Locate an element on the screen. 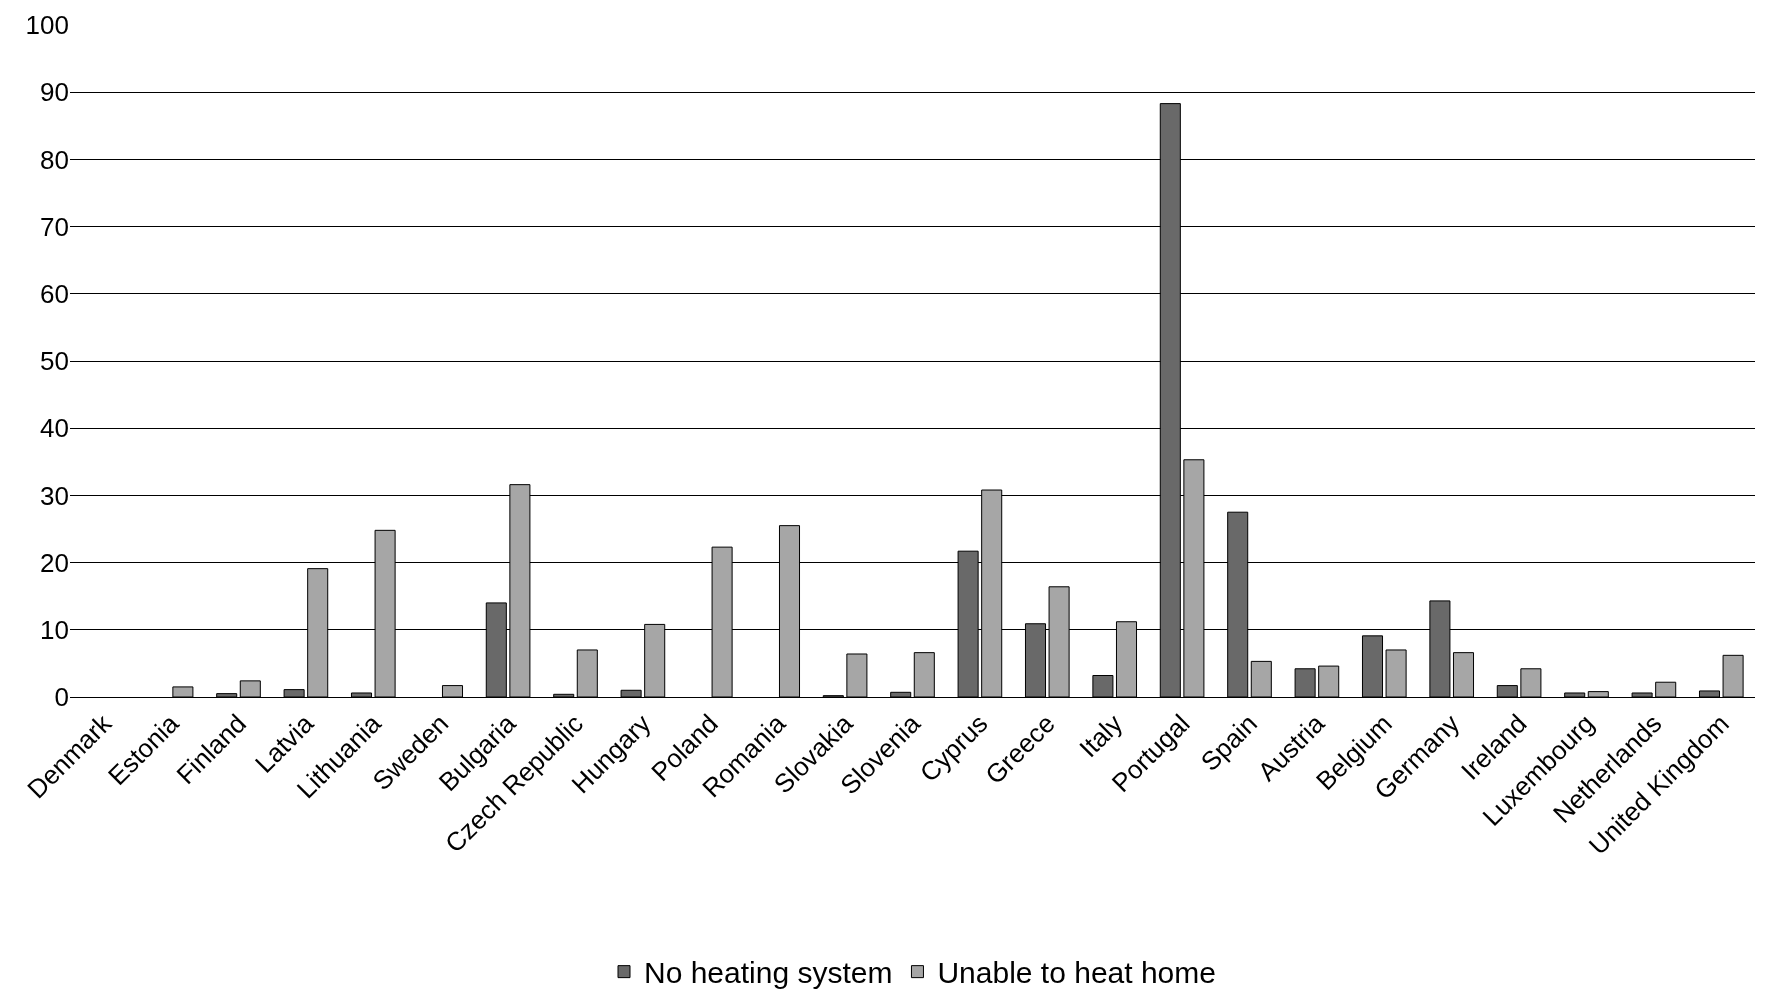 This screenshot has height=1008, width=1765. legend-label: No heating system is located at coordinates (768, 973).